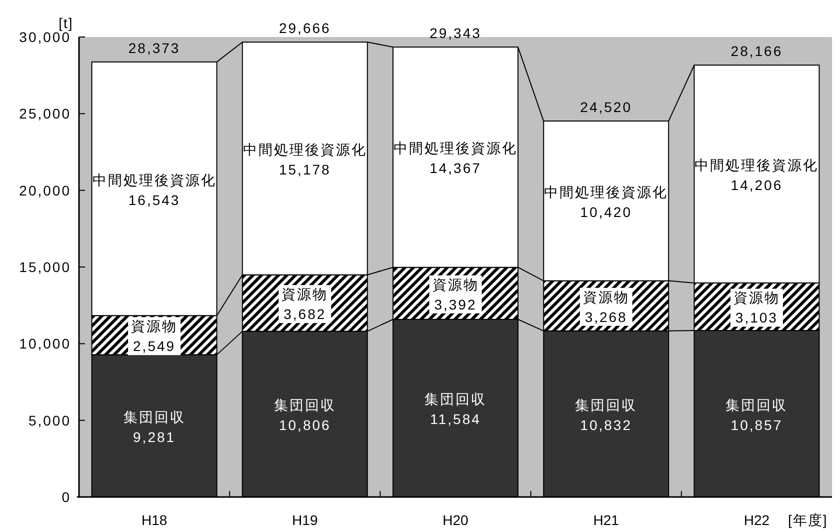 The height and width of the screenshot is (529, 840). Describe the element at coordinates (45, 190) in the screenshot. I see `y-tick-label: 20,000` at that location.